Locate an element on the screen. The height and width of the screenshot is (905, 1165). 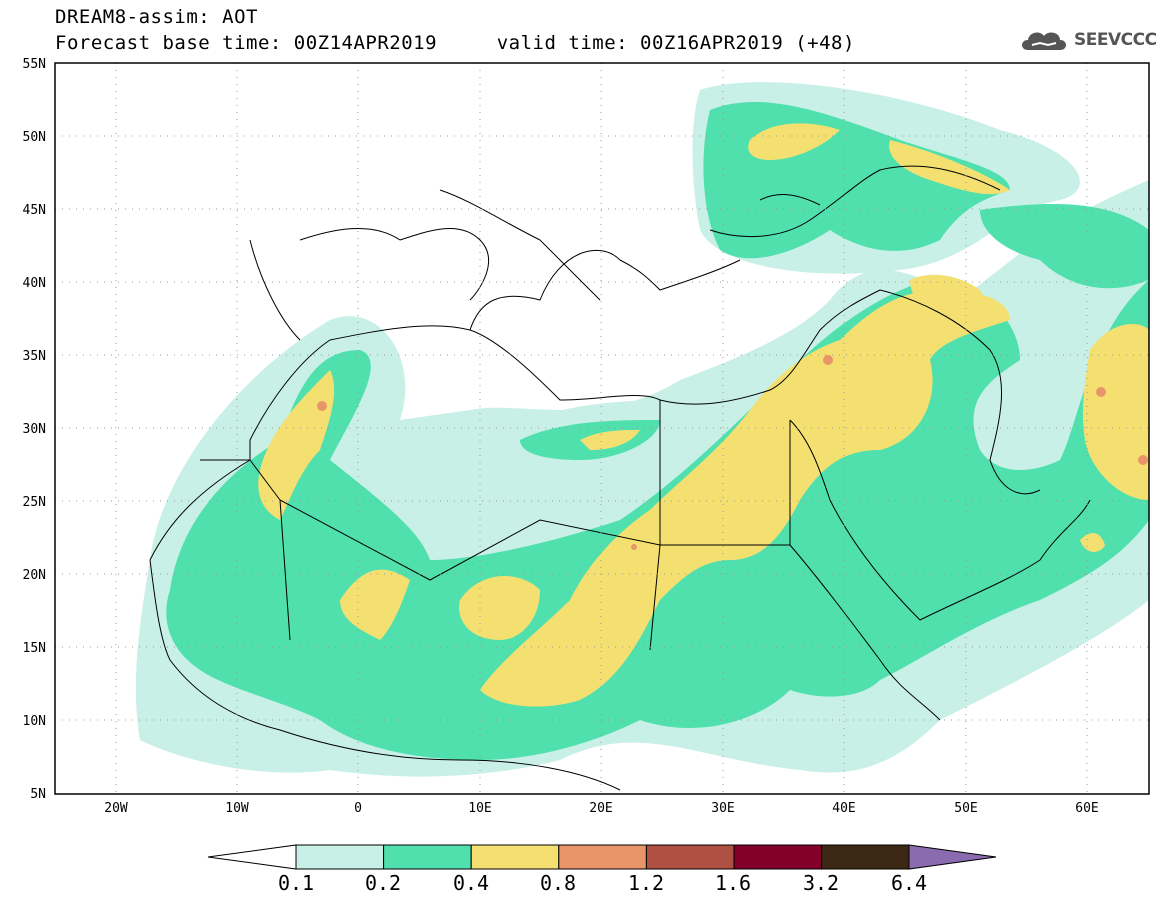
lat-label: 10N is located at coordinates (34, 721).